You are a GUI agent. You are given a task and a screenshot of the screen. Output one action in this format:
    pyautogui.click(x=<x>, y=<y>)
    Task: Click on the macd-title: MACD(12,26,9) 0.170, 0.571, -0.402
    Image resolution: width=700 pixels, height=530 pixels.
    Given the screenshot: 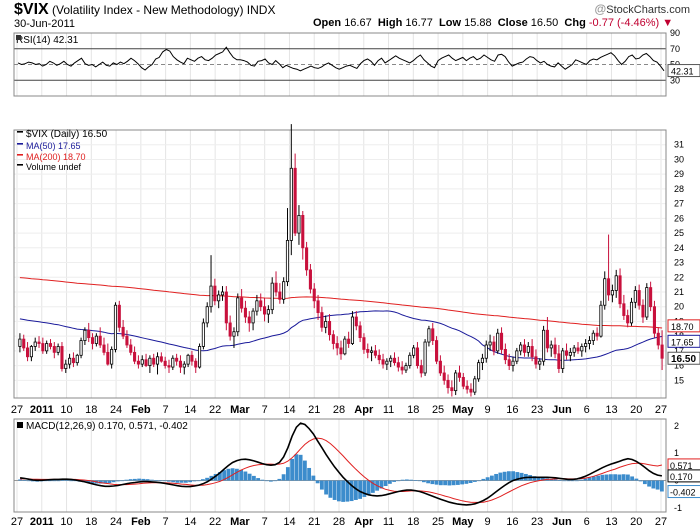 What is the action you would take?
    pyautogui.click(x=107, y=426)
    